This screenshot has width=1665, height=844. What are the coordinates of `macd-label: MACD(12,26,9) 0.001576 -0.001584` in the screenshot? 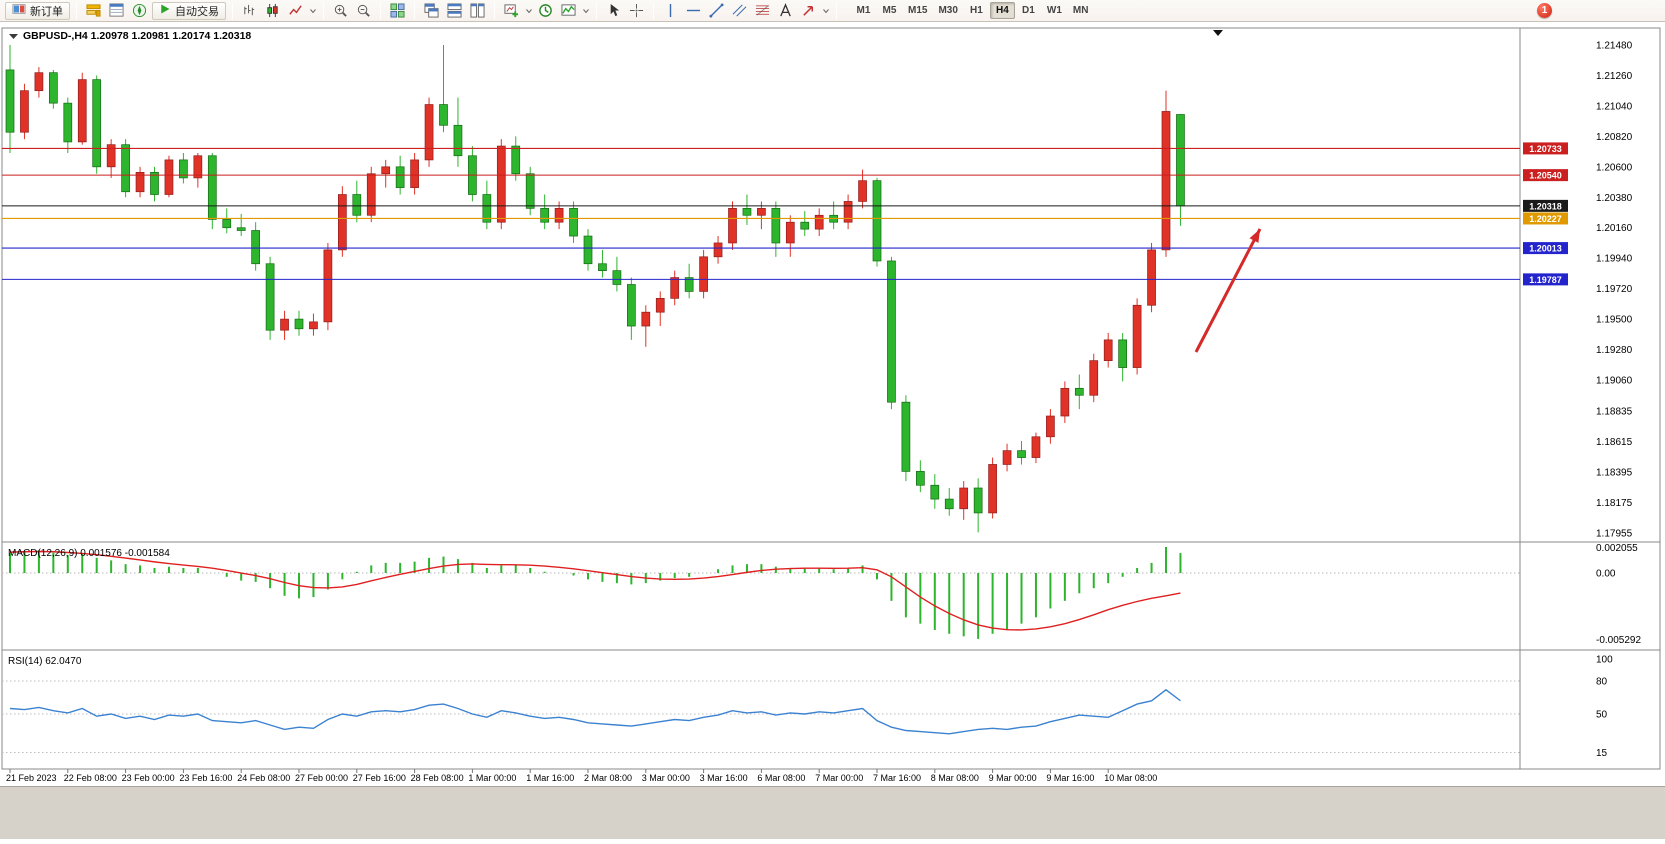 It's located at (89, 553).